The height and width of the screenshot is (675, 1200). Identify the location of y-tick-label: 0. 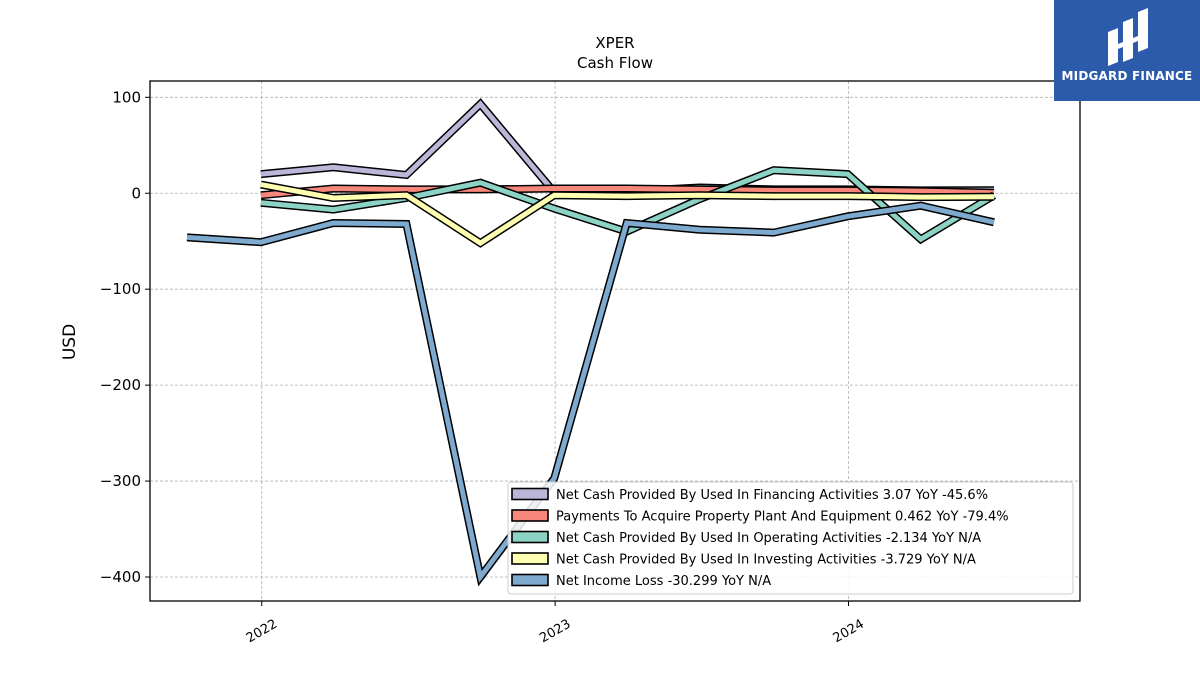
(136, 193).